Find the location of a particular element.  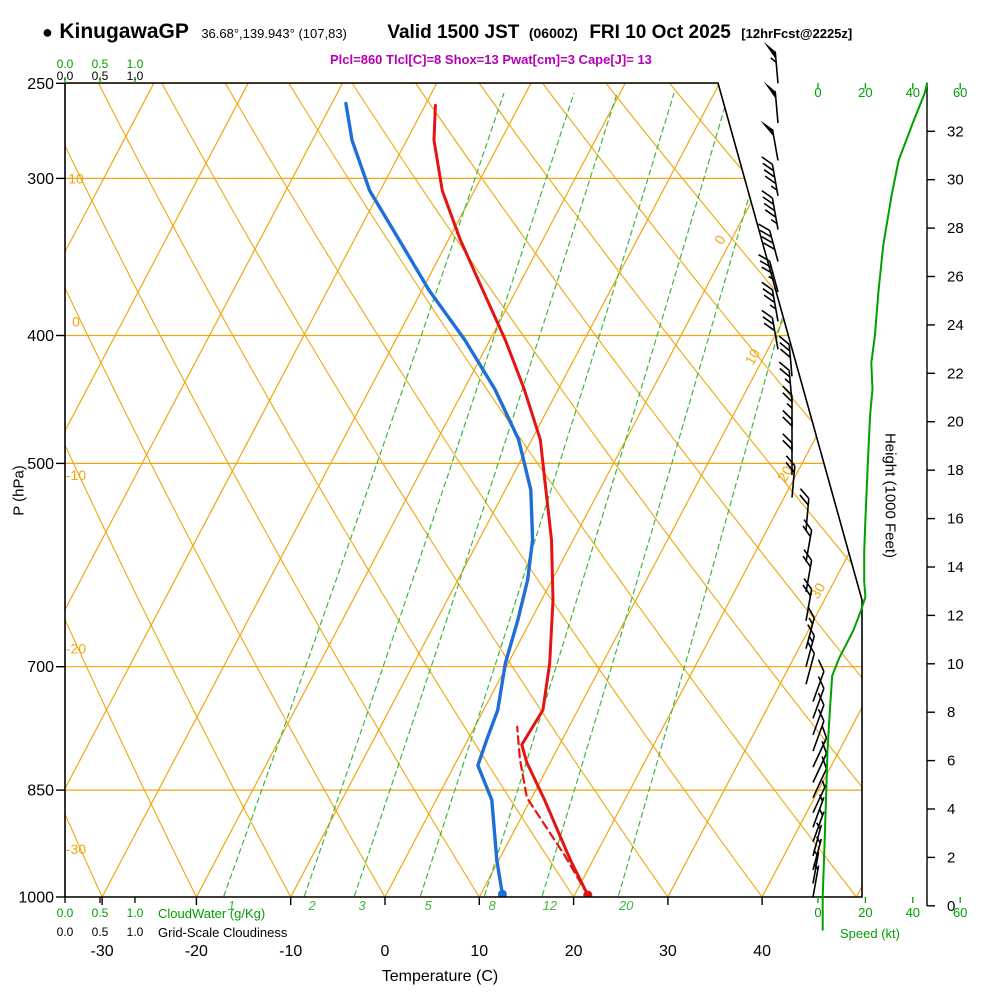

mixing-ratio-label: 2 is located at coordinates (311, 905).